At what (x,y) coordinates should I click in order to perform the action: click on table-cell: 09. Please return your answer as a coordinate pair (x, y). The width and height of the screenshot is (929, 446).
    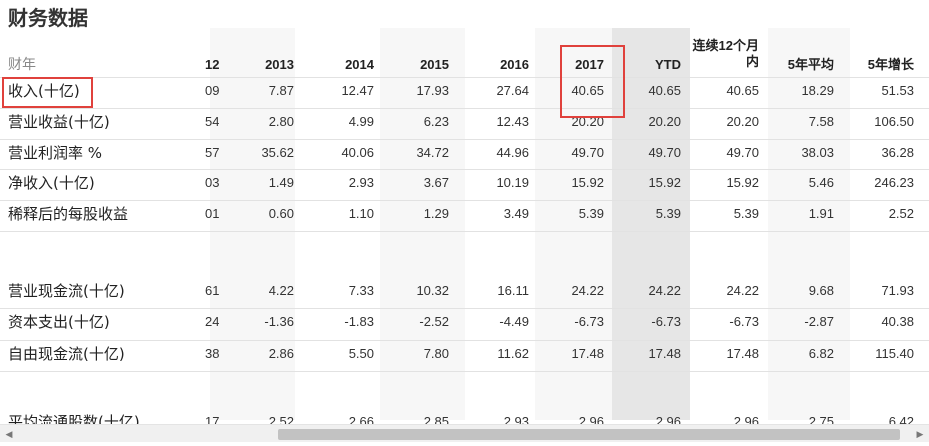
    Looking at the image, I should click on (212, 90).